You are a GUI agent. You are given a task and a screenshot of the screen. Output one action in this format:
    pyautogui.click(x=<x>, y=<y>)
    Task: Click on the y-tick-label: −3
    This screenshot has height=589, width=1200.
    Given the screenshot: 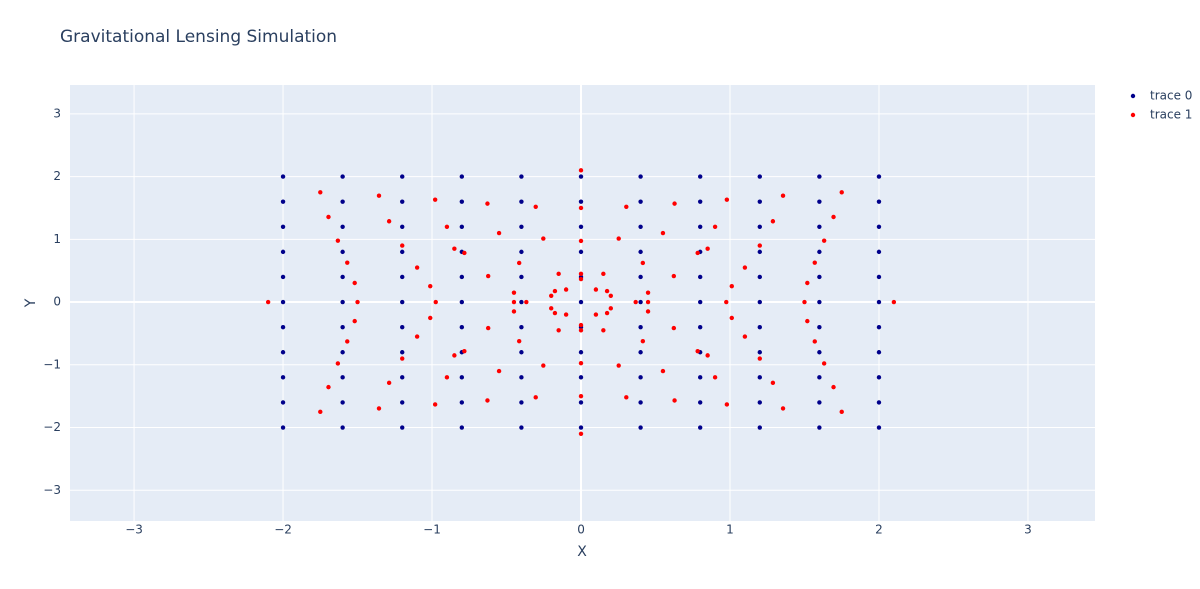 What is the action you would take?
    pyautogui.click(x=52, y=490)
    